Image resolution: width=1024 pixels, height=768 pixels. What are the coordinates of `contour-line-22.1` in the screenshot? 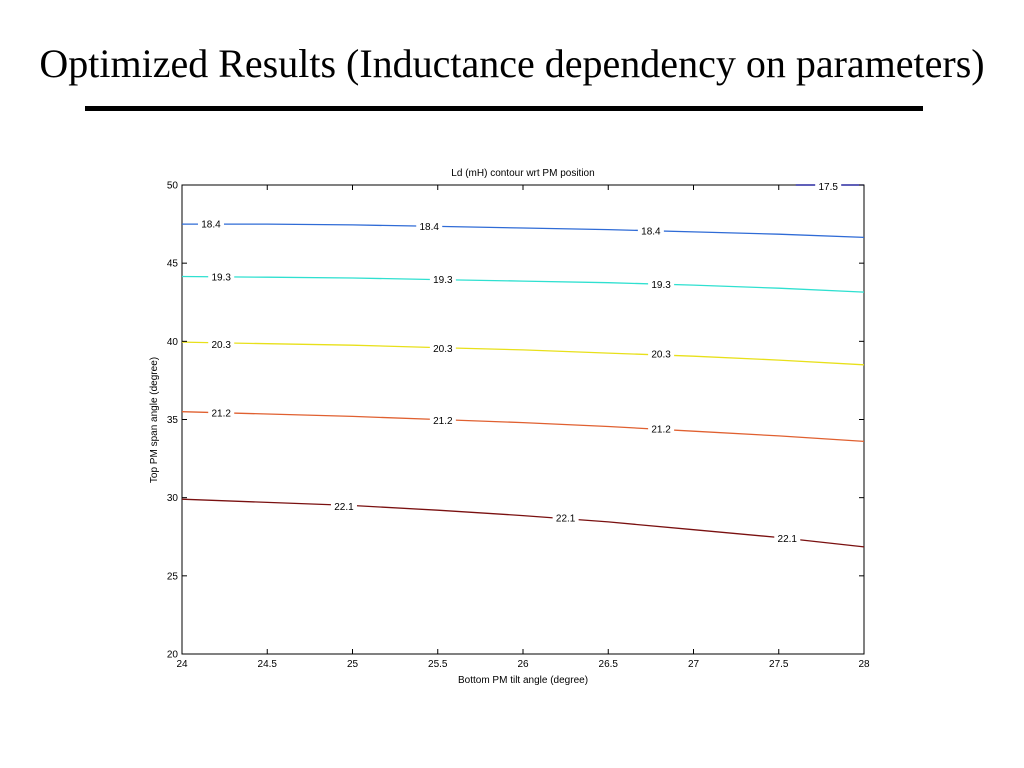 It's located at (523, 523).